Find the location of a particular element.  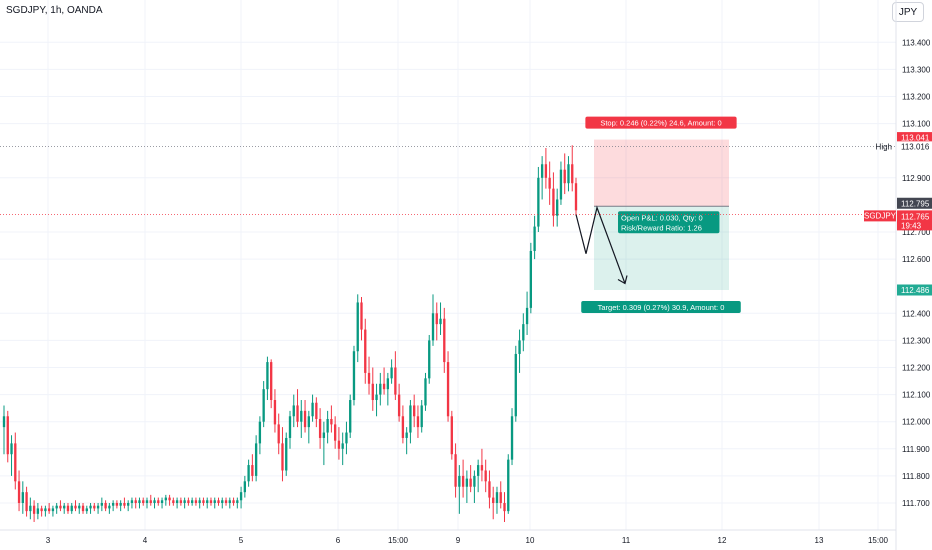

stop-price-badge-text: 113.041 is located at coordinates (915, 138).